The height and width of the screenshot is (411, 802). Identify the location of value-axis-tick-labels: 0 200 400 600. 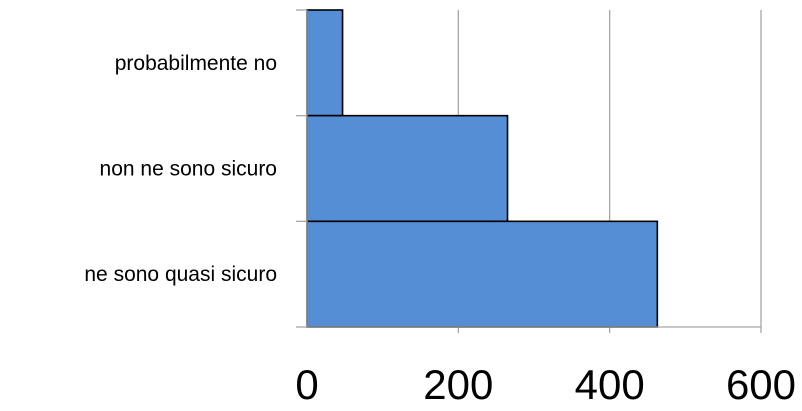
(545, 384).